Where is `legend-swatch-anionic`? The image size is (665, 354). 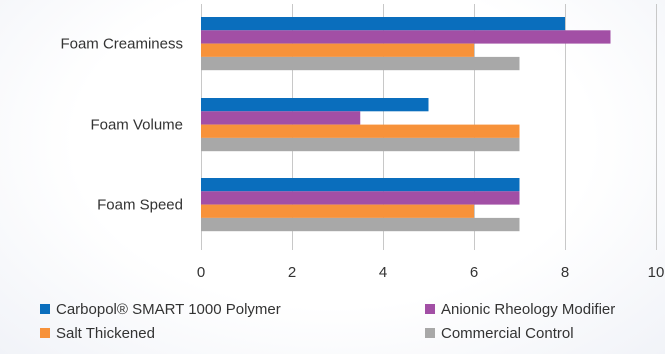
legend-swatch-anionic is located at coordinates (430, 309).